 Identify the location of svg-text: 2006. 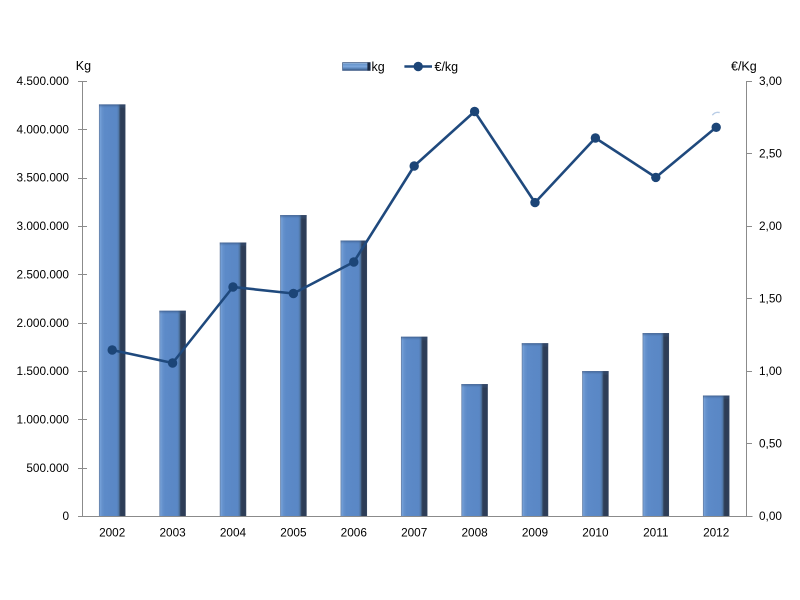
(354, 533).